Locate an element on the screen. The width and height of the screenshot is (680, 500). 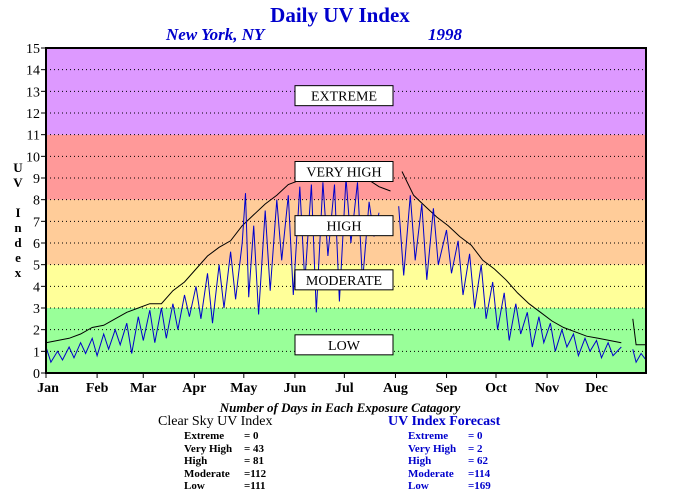
y-axis-label-char: n is located at coordinates (18, 227).